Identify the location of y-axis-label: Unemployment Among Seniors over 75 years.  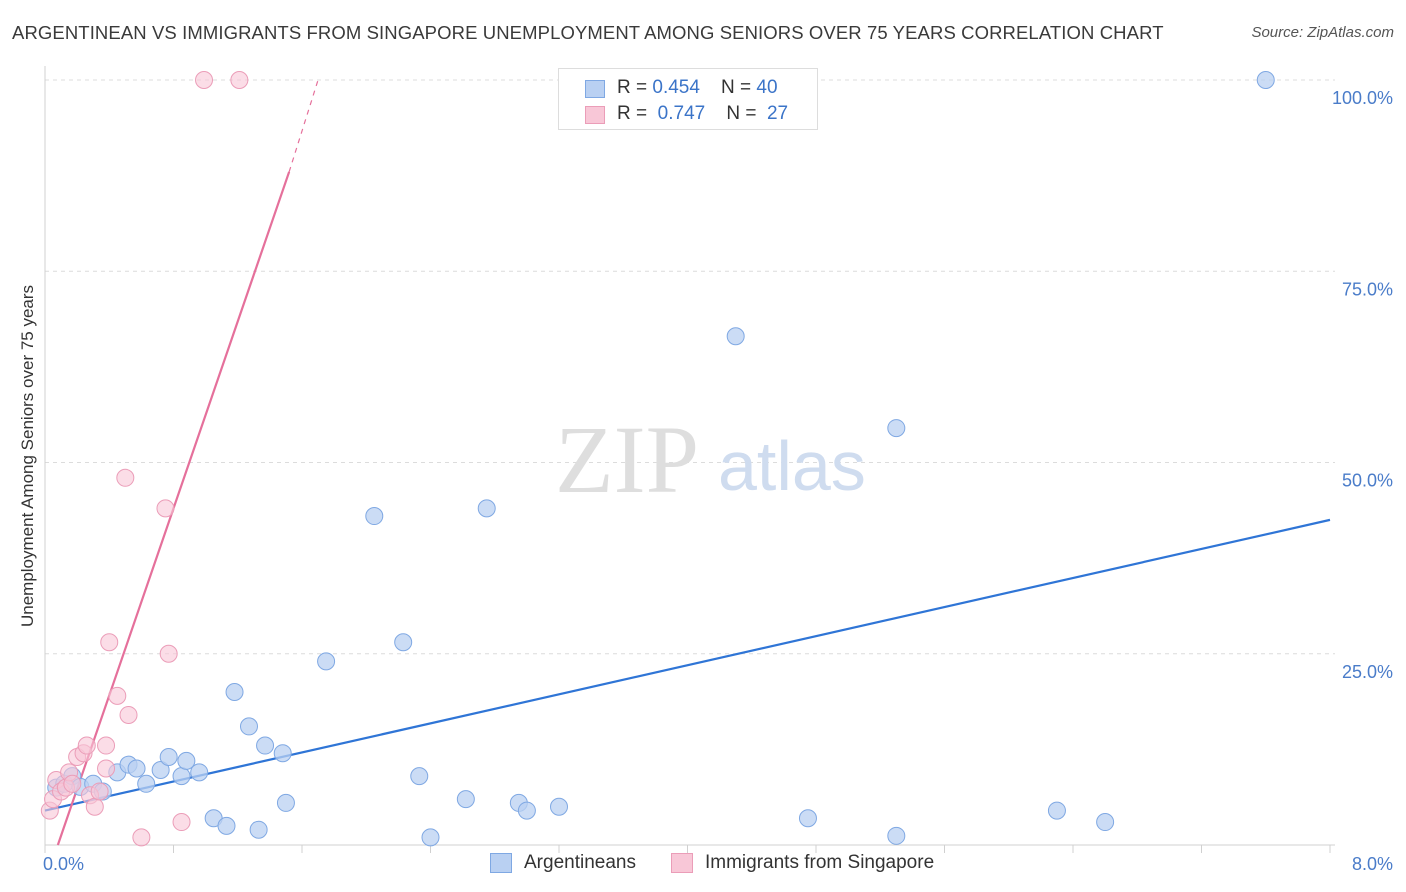
(27, 456).